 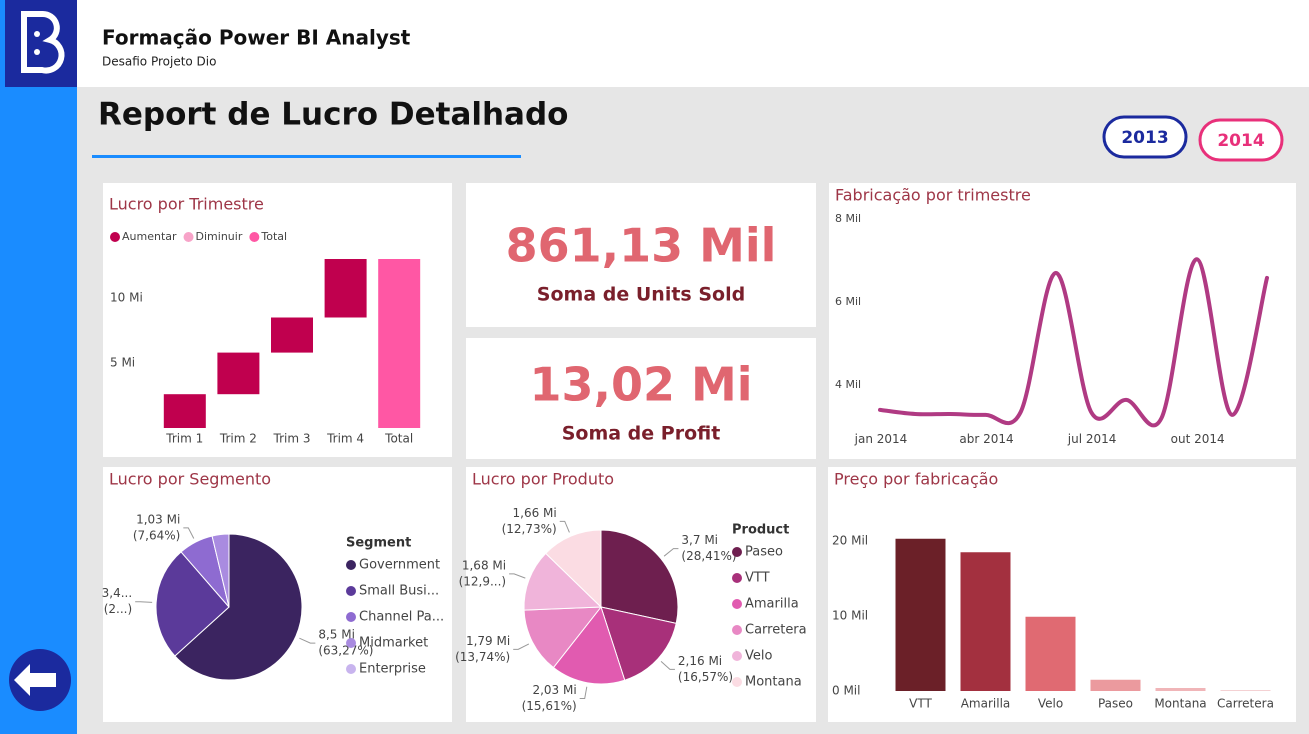 What do you see at coordinates (850, 541) in the screenshot?
I see `y-tick-label: 20 Mil` at bounding box center [850, 541].